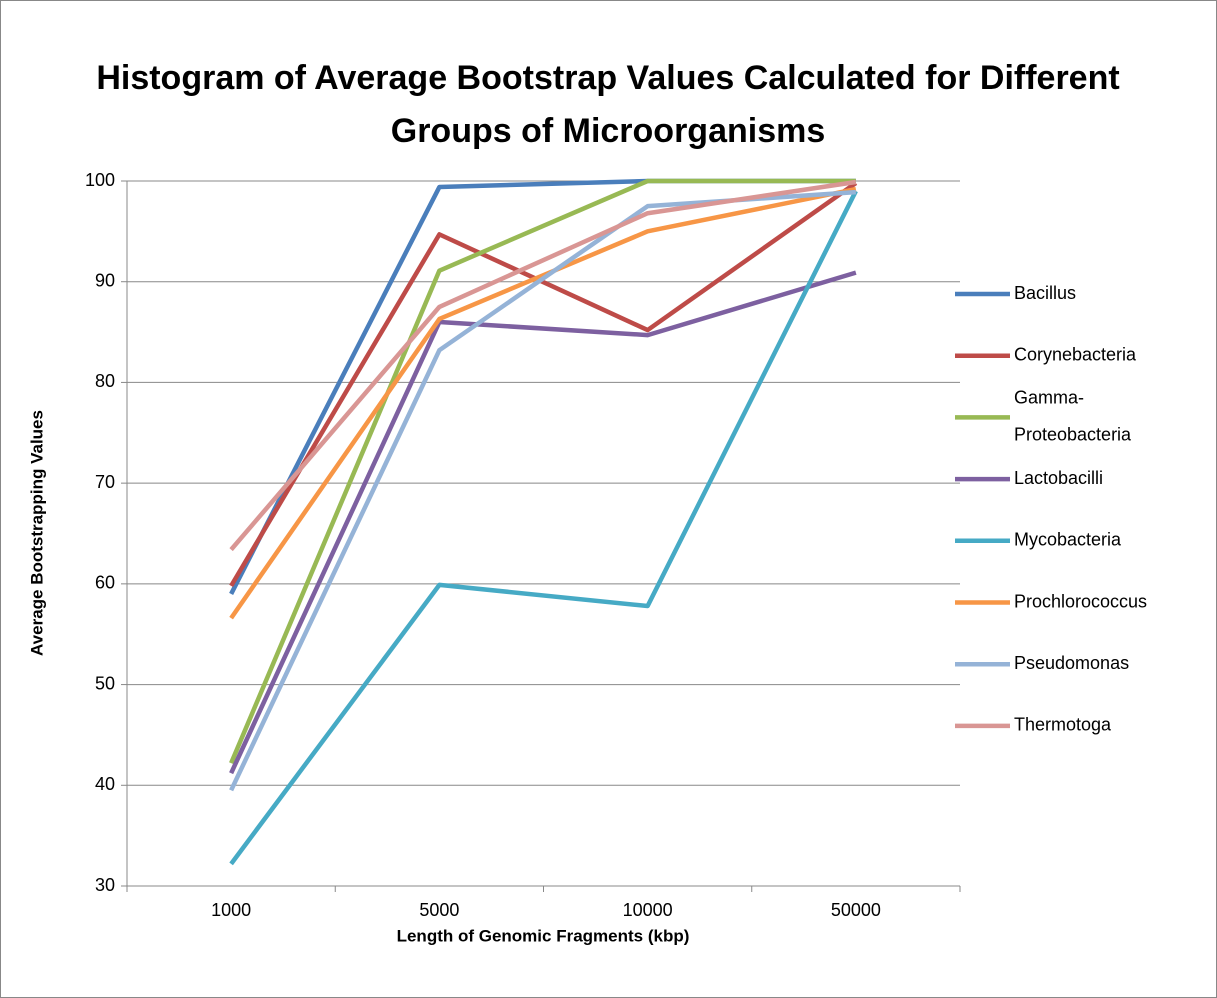 This screenshot has width=1217, height=998. I want to click on legend-label-line: Gamma-, so click(1049, 397).